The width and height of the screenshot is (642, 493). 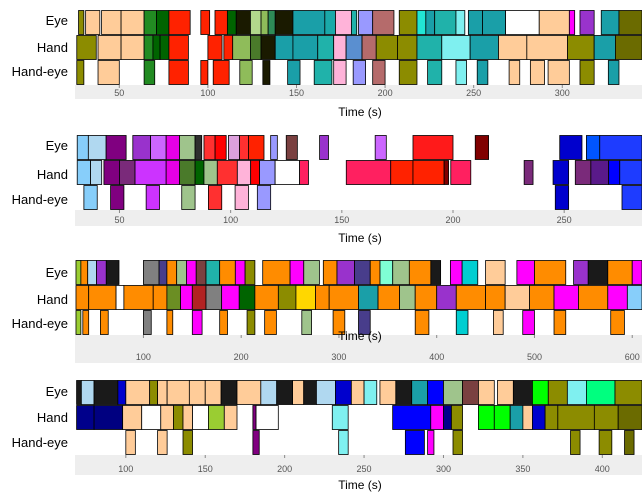 I want to click on row-label-eye: Eye, so click(x=56, y=272).